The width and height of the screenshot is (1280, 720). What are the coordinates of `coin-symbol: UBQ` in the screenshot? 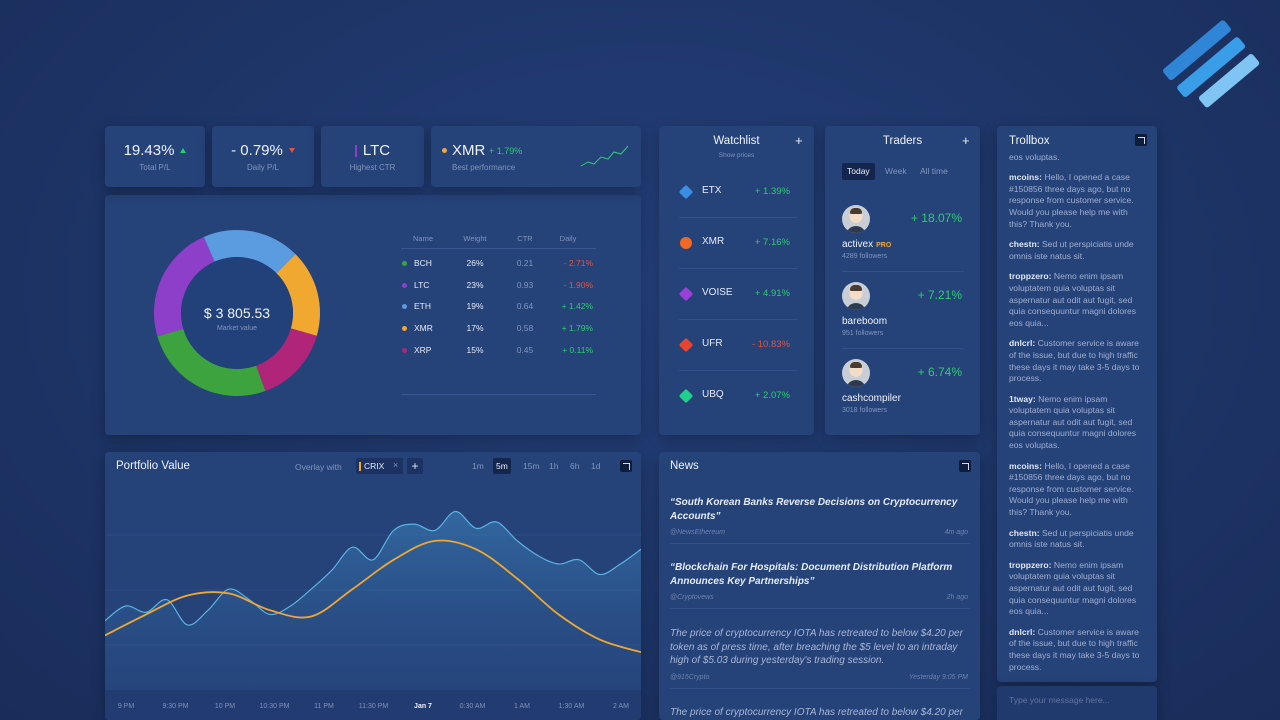 It's located at (713, 394).